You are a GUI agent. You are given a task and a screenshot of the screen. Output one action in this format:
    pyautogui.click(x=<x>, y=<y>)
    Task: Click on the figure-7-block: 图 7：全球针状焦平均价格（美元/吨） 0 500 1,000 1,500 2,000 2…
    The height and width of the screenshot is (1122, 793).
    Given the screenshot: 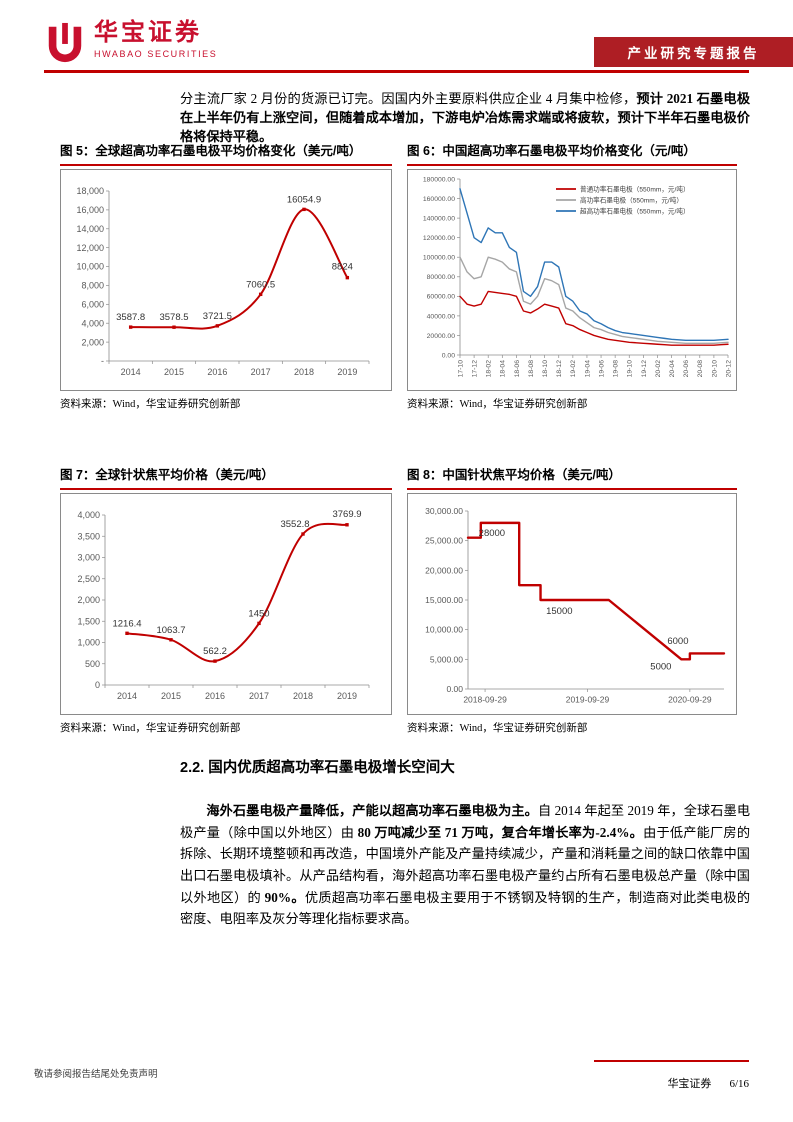 What is the action you would take?
    pyautogui.click(x=226, y=601)
    